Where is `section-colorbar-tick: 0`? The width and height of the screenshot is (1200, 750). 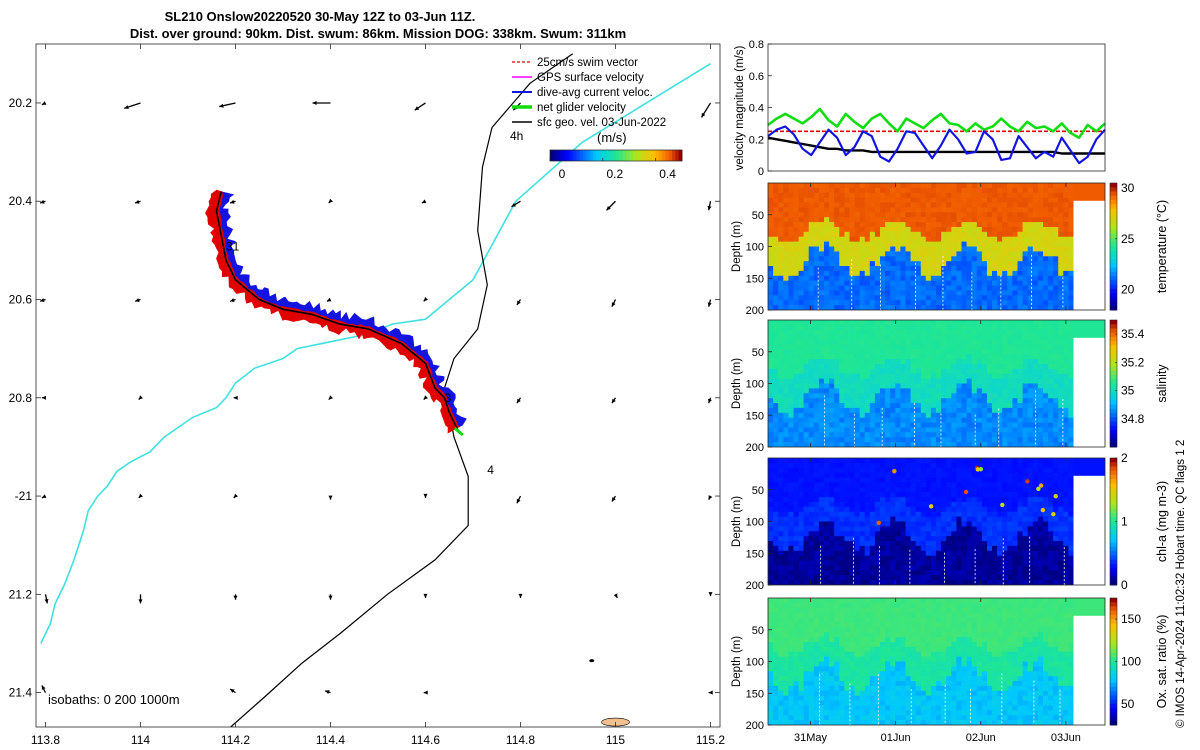
section-colorbar-tick: 0 is located at coordinates (1124, 585).